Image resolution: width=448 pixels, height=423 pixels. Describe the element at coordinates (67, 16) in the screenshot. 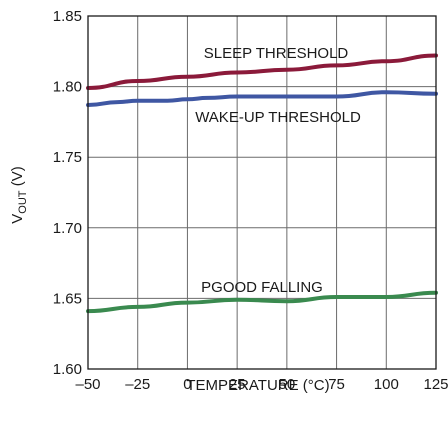

I see `y-tick-label: 1.85` at that location.